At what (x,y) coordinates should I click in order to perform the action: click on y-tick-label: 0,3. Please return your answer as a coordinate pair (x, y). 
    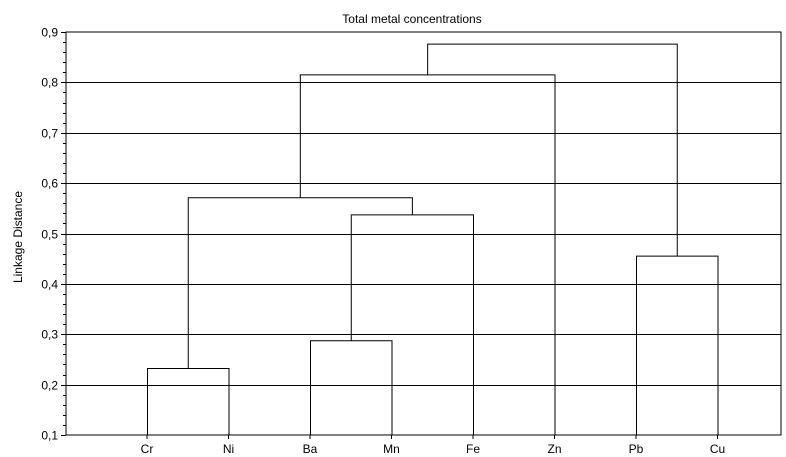
    Looking at the image, I should click on (49, 335).